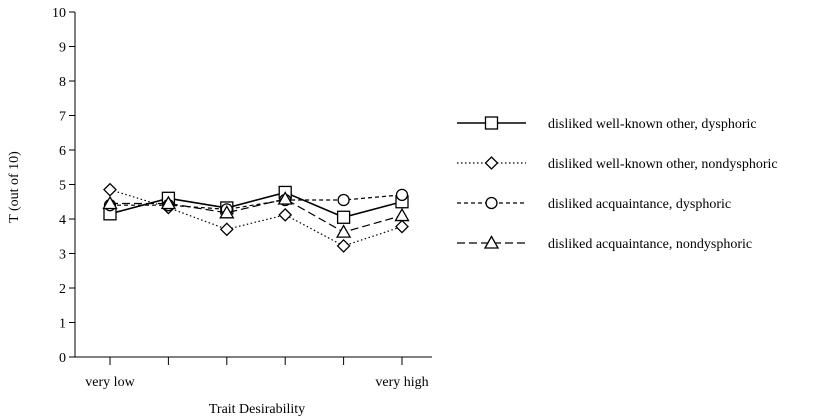 The image size is (830, 418). What do you see at coordinates (491, 203) in the screenshot?
I see `legend-marker-circle` at bounding box center [491, 203].